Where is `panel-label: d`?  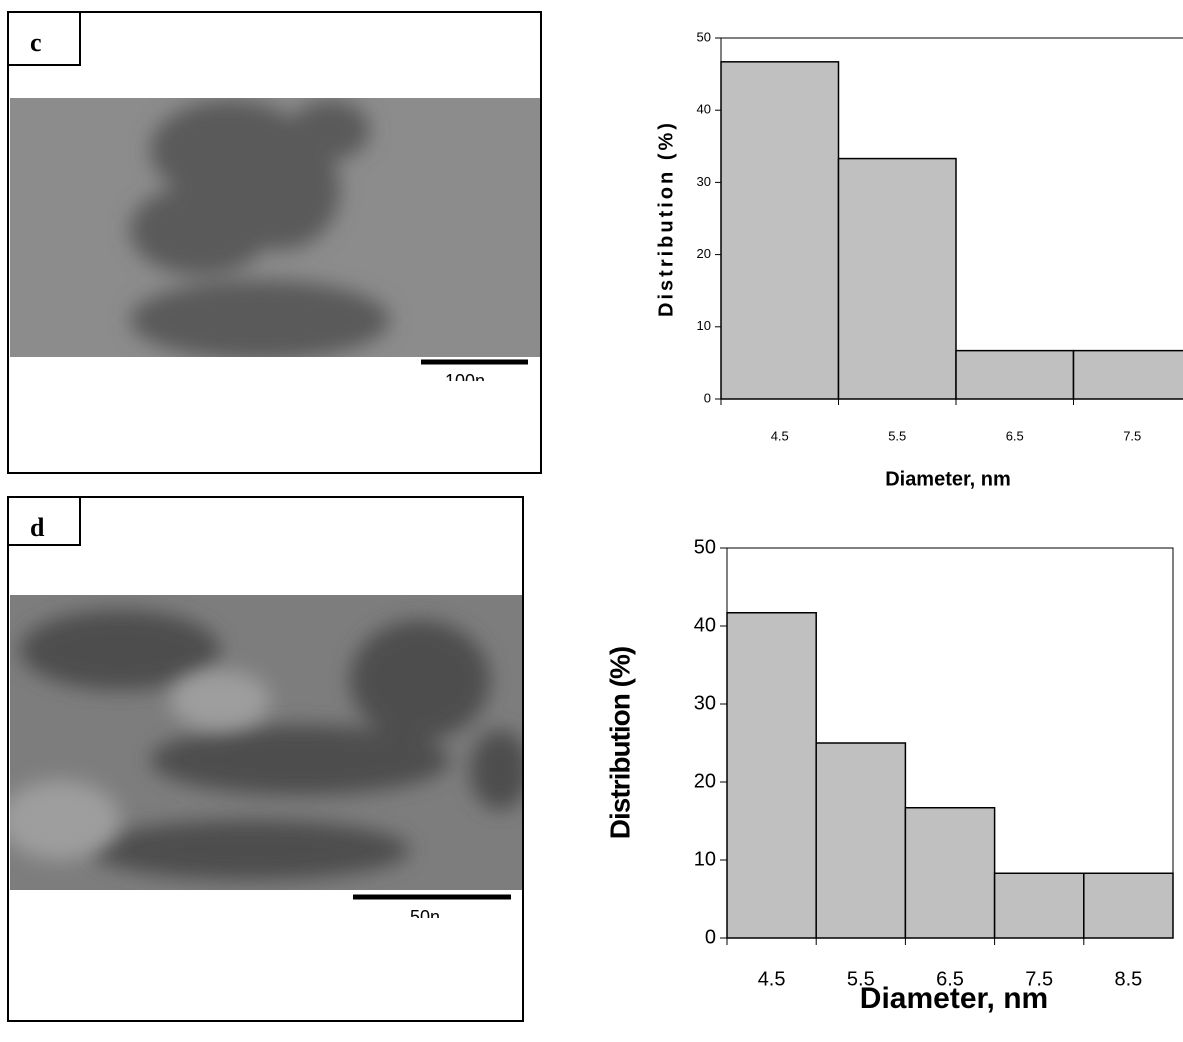
panel-label: d is located at coordinates (37, 527).